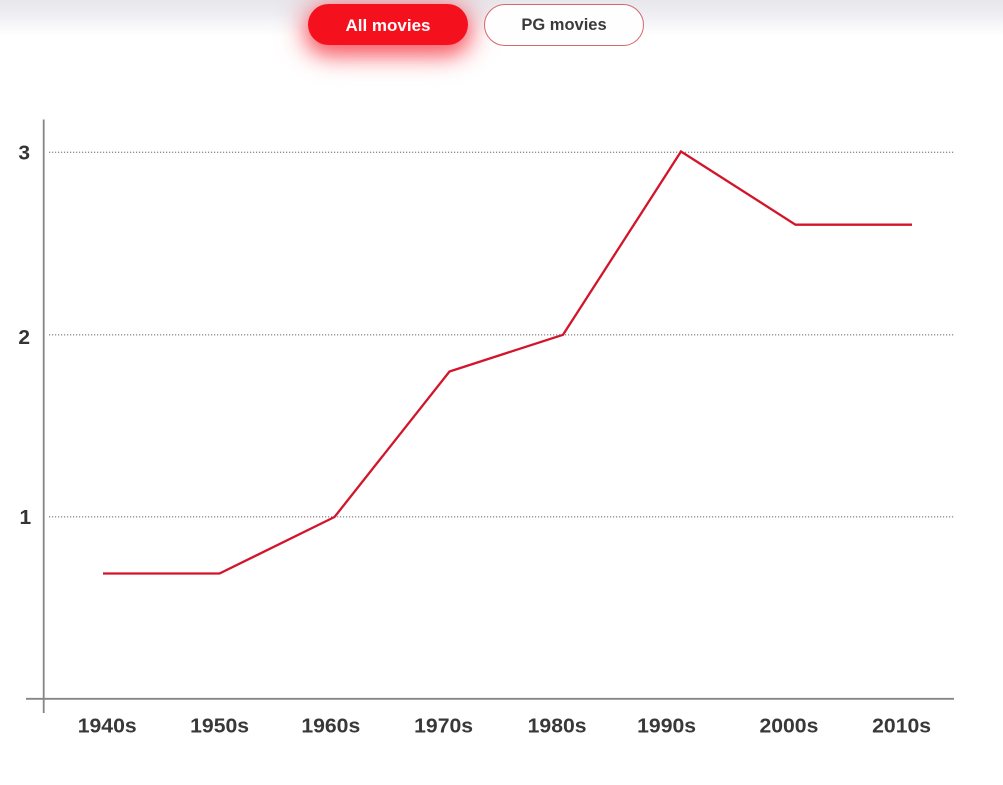 The height and width of the screenshot is (785, 1003). What do you see at coordinates (788, 726) in the screenshot?
I see `svg-text: 2000s` at bounding box center [788, 726].